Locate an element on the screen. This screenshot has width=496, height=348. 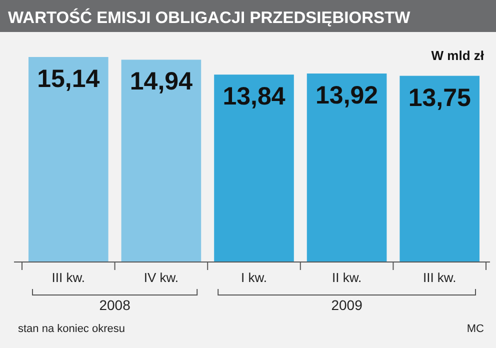
data-label: 14,94 is located at coordinates (161, 82).